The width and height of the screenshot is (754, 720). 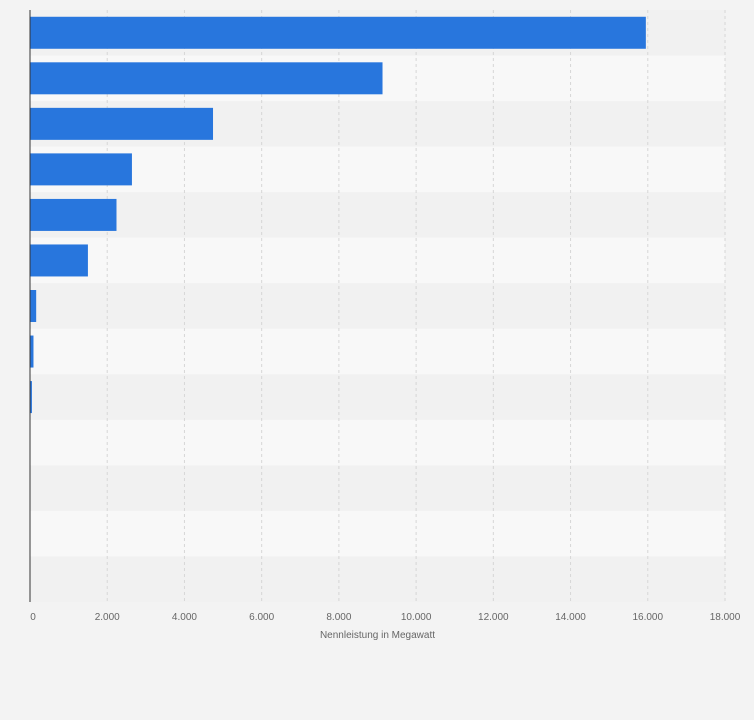 I want to click on x-tick-label: 0, so click(x=33, y=617).